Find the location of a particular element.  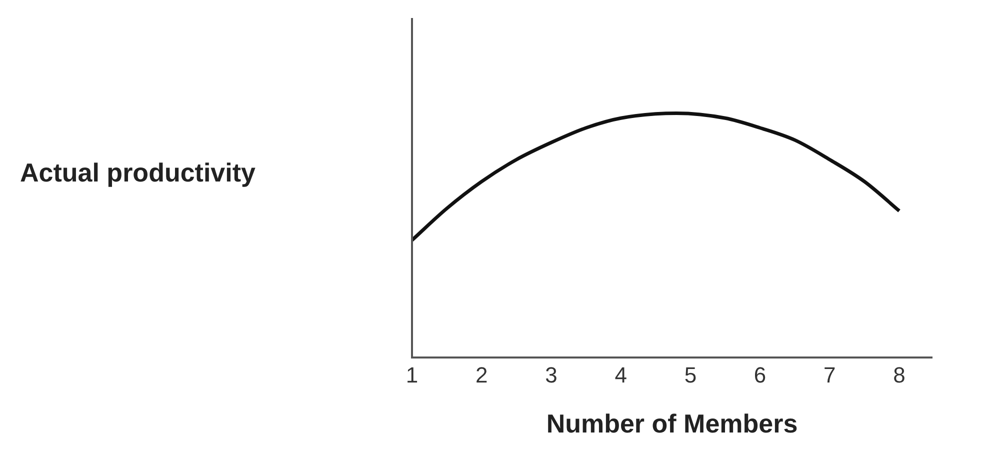

x-tick-label: 6 is located at coordinates (760, 375).